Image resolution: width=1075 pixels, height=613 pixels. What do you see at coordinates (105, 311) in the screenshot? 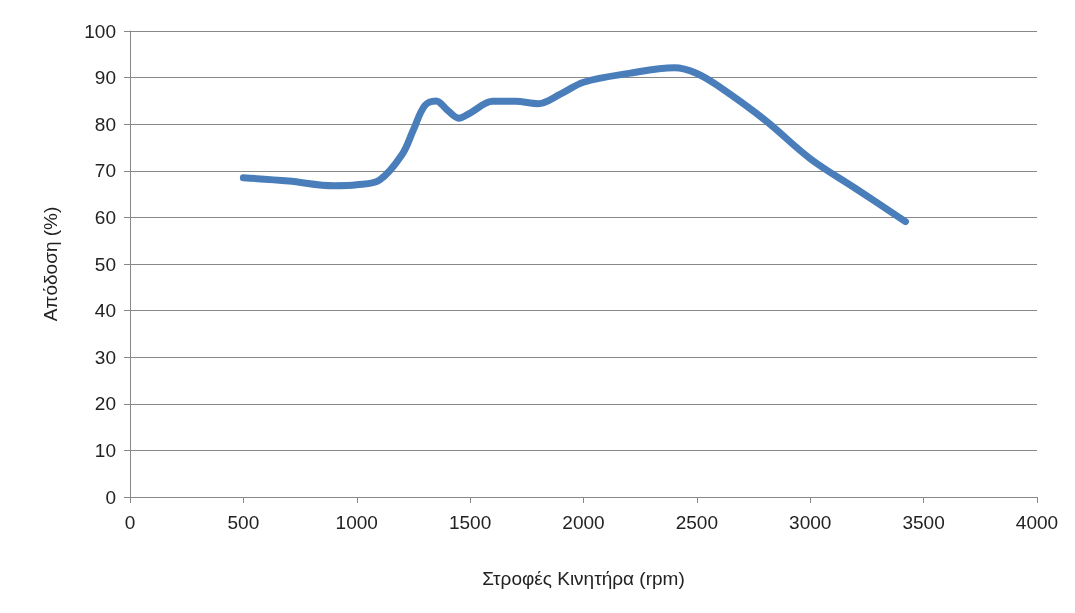
I see `y-tick-label: 40` at bounding box center [105, 311].